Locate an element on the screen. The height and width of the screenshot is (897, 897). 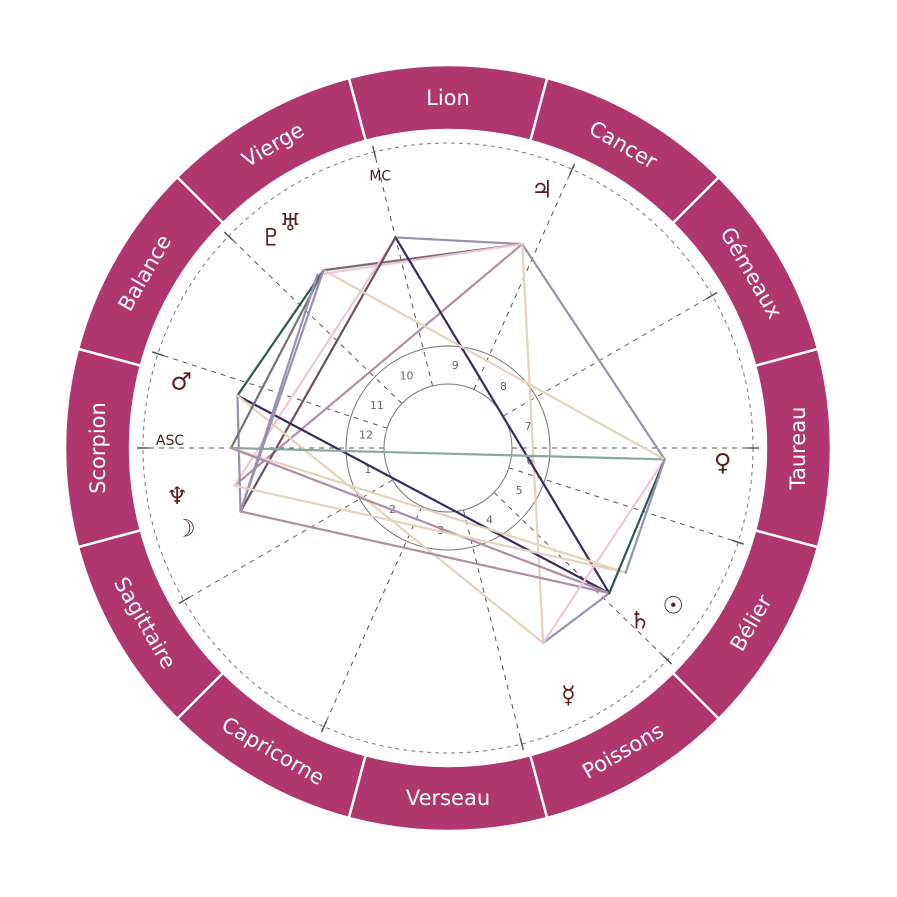
jupiter-icon: ♃ is located at coordinates (542, 190).